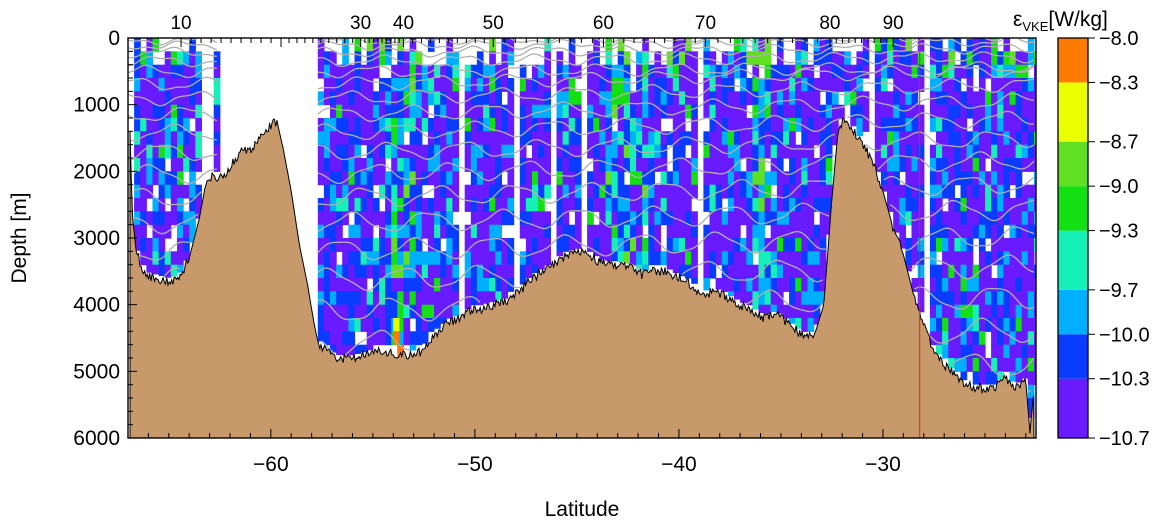 The width and height of the screenshot is (1174, 526). I want to click on isopycnal-contour, so click(676, 304).